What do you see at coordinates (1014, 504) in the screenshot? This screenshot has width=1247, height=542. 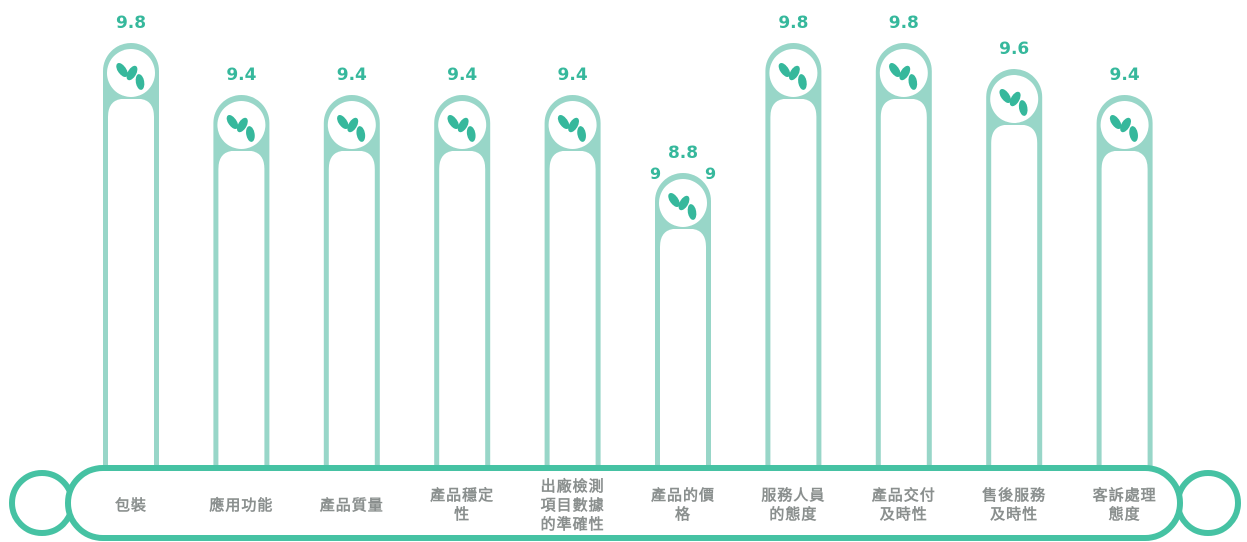 I see `category-label: 售後服務及時性` at bounding box center [1014, 504].